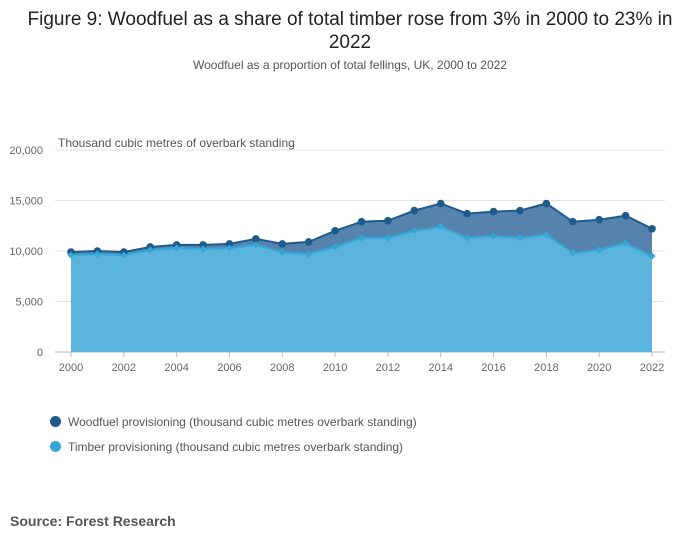 The height and width of the screenshot is (549, 700). Describe the element at coordinates (26, 202) in the screenshot. I see `y-tick-label: 15,000` at that location.